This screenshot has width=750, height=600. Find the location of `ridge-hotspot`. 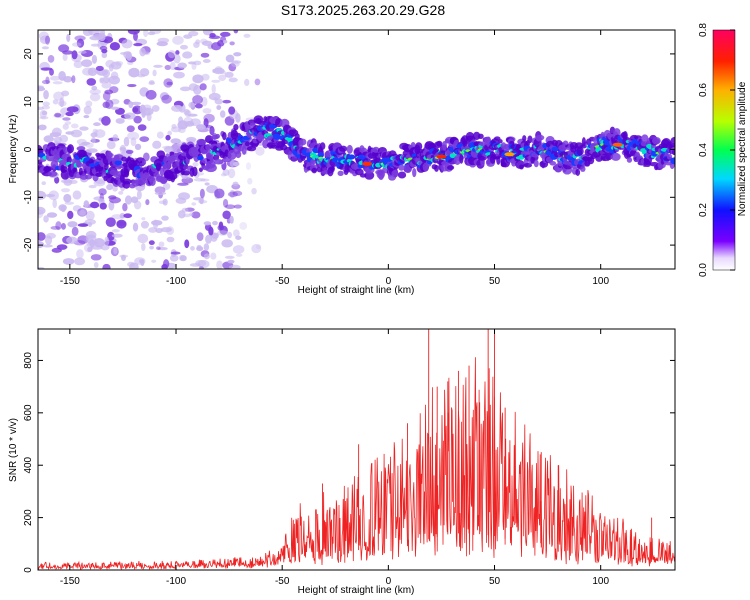

ridge-hotspot is located at coordinates (617, 144).